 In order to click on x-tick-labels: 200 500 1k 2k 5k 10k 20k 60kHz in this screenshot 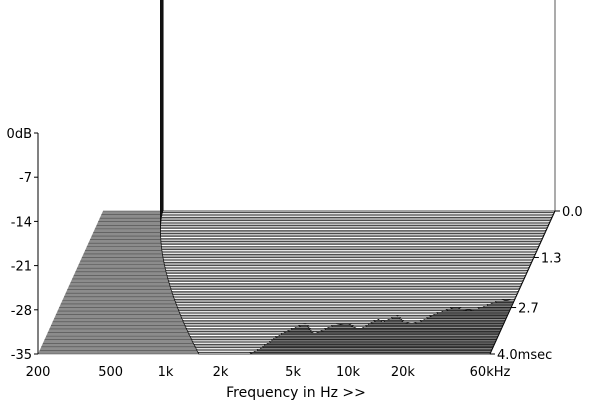, I will do `click(268, 372)`.